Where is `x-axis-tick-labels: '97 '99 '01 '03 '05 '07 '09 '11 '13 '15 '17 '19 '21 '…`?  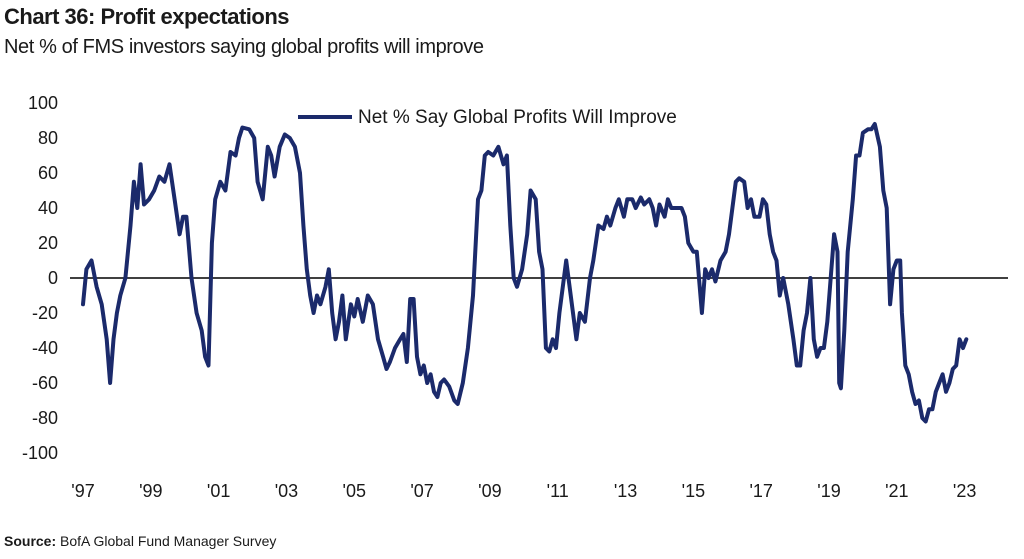
x-axis-tick-labels: '97 '99 '01 '03 '05 '07 '09 '11 '13 '15 '17 '19 '21 '… is located at coordinates (523, 491).